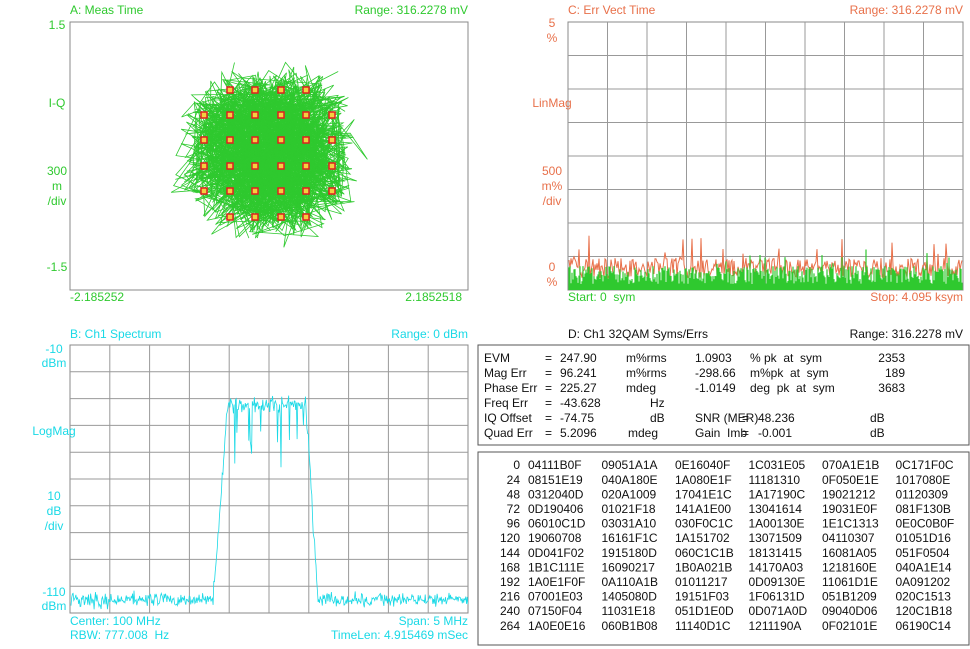  I want to click on metric-cell: 3683, so click(891, 388).